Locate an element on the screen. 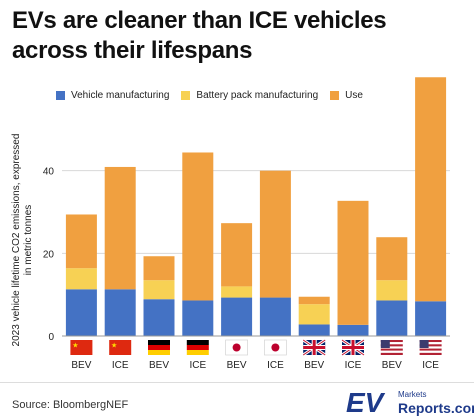 The width and height of the screenshot is (474, 420). legend-label-battery-pack-manufacturing: Battery pack manufacturing is located at coordinates (257, 95).